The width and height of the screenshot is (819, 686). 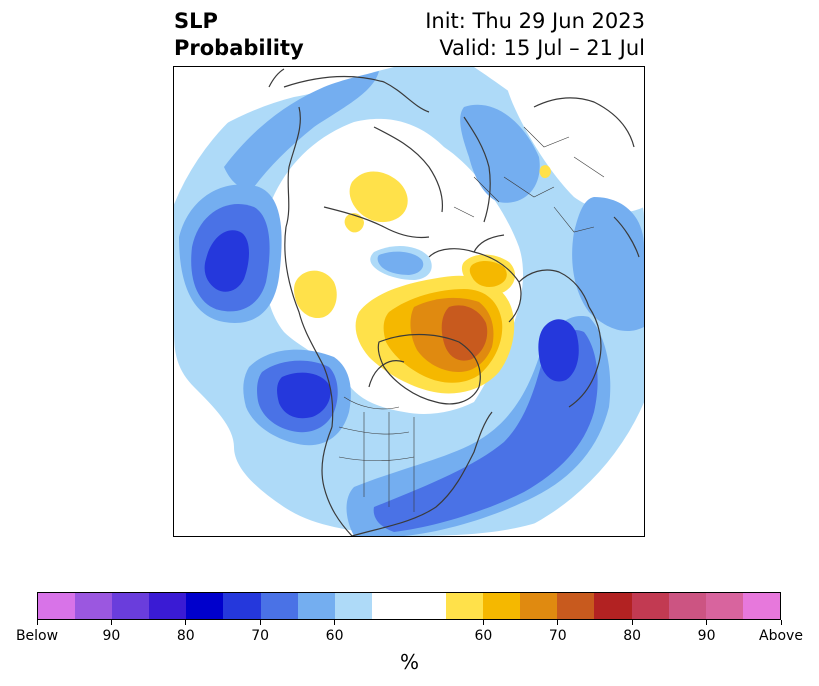 I want to click on shade-blue-mid-arctic, so click(x=400, y=263).